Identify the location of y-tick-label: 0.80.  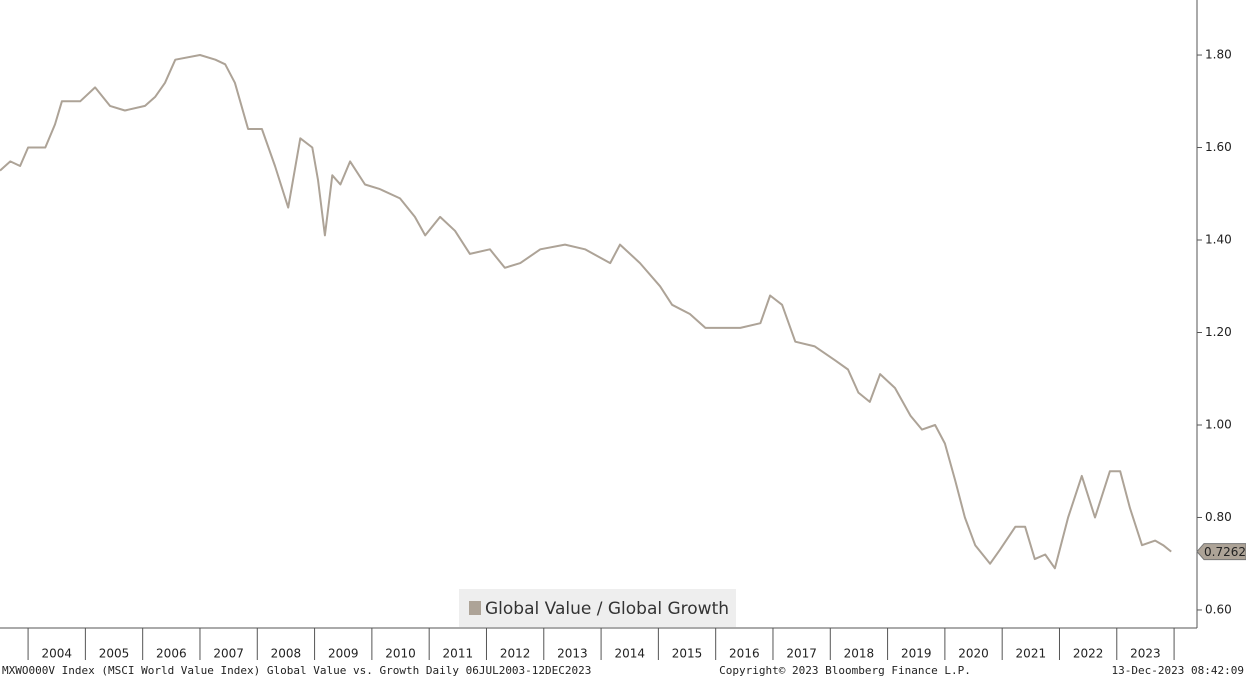
(1218, 517).